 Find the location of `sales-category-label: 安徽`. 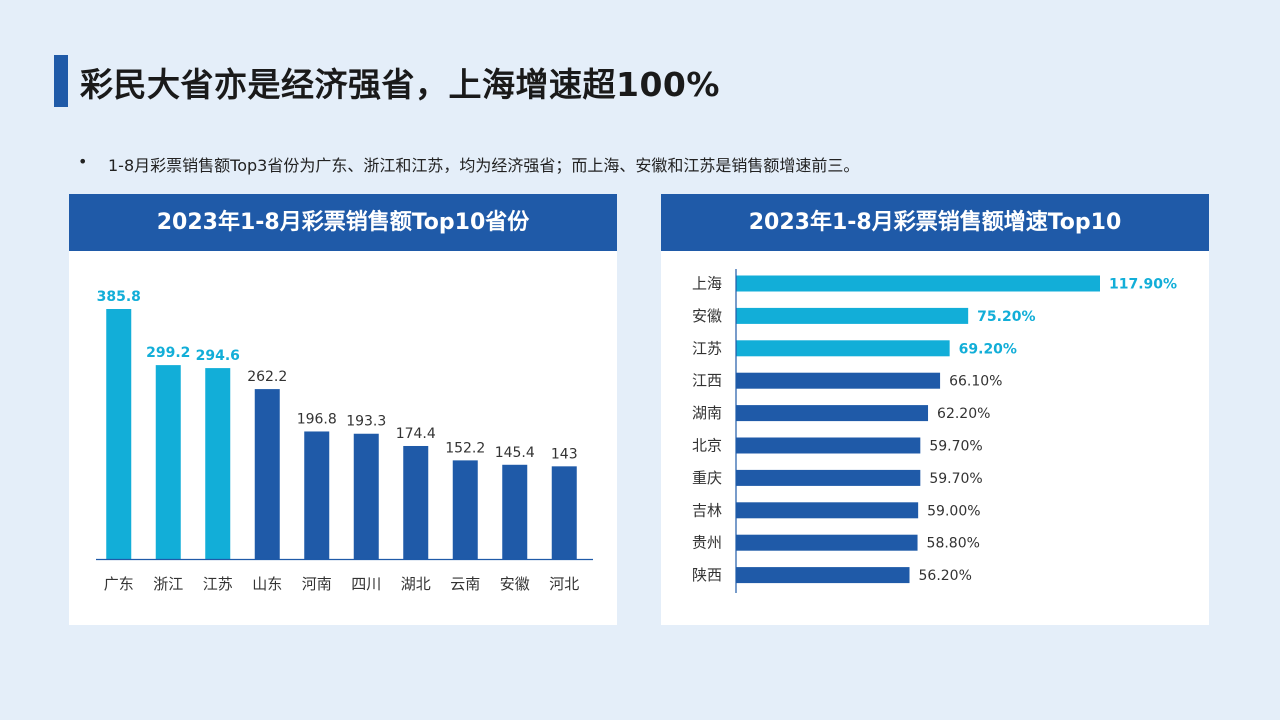

sales-category-label: 安徽 is located at coordinates (515, 584).